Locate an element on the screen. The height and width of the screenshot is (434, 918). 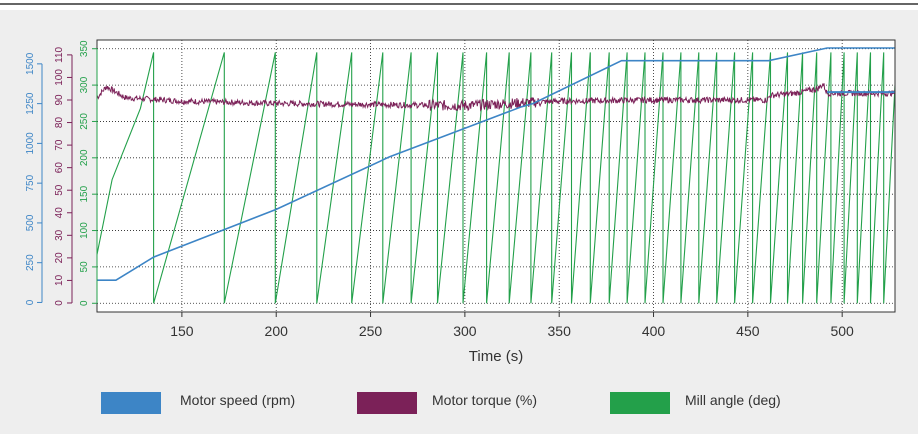
y-tick-label-torque: 90 is located at coordinates (59, 100).